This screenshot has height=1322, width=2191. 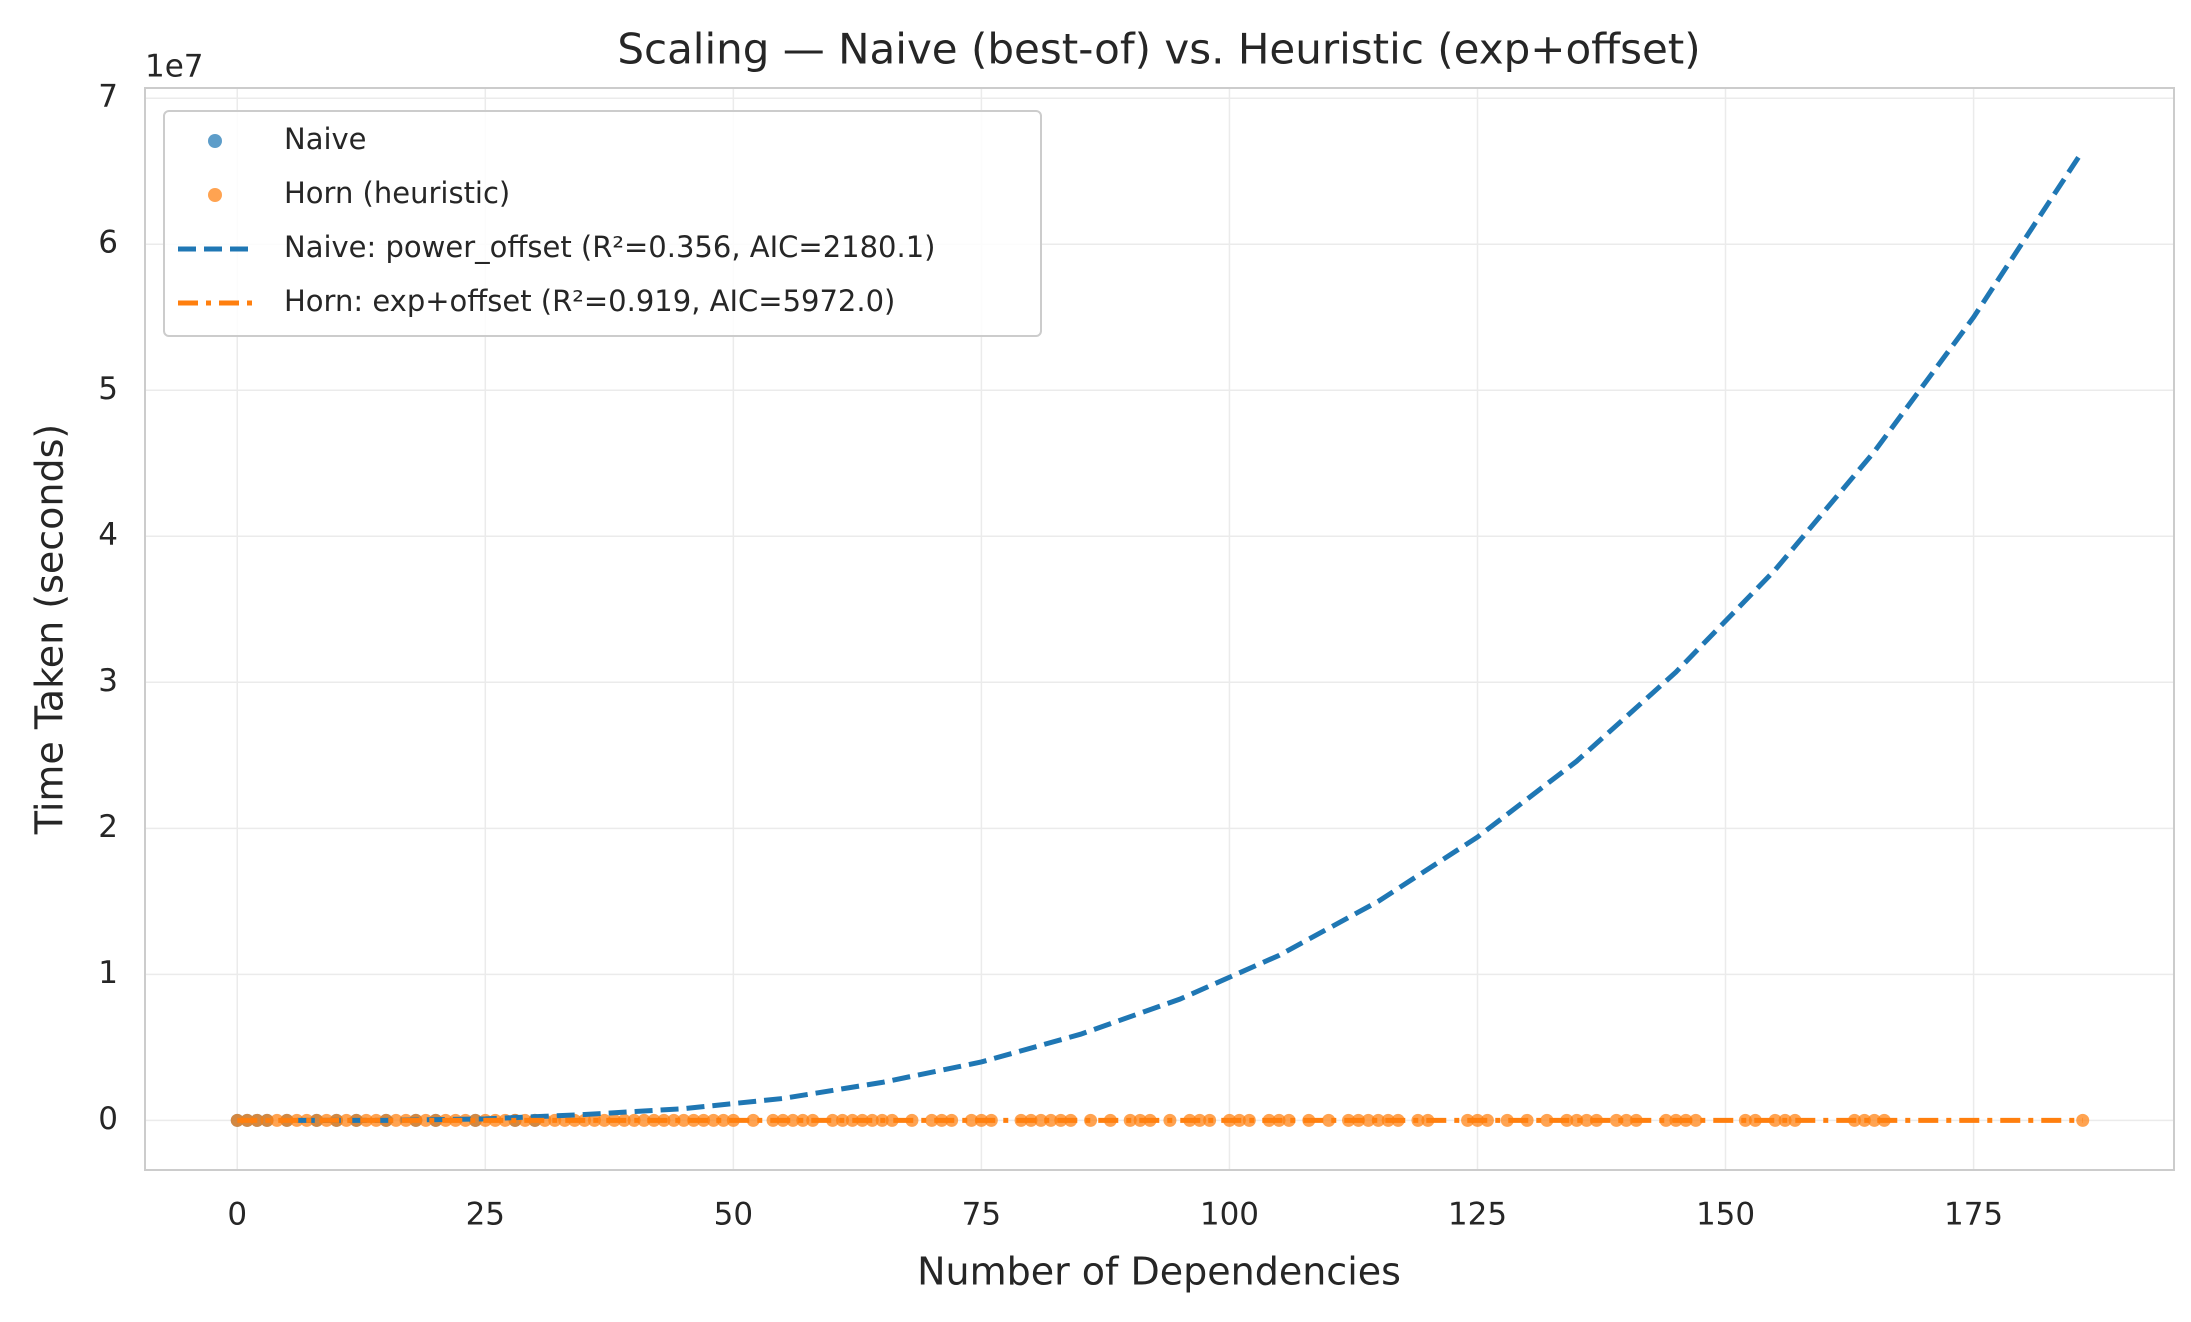 I want to click on legend-label: Horn (heuristic), so click(x=397, y=193).